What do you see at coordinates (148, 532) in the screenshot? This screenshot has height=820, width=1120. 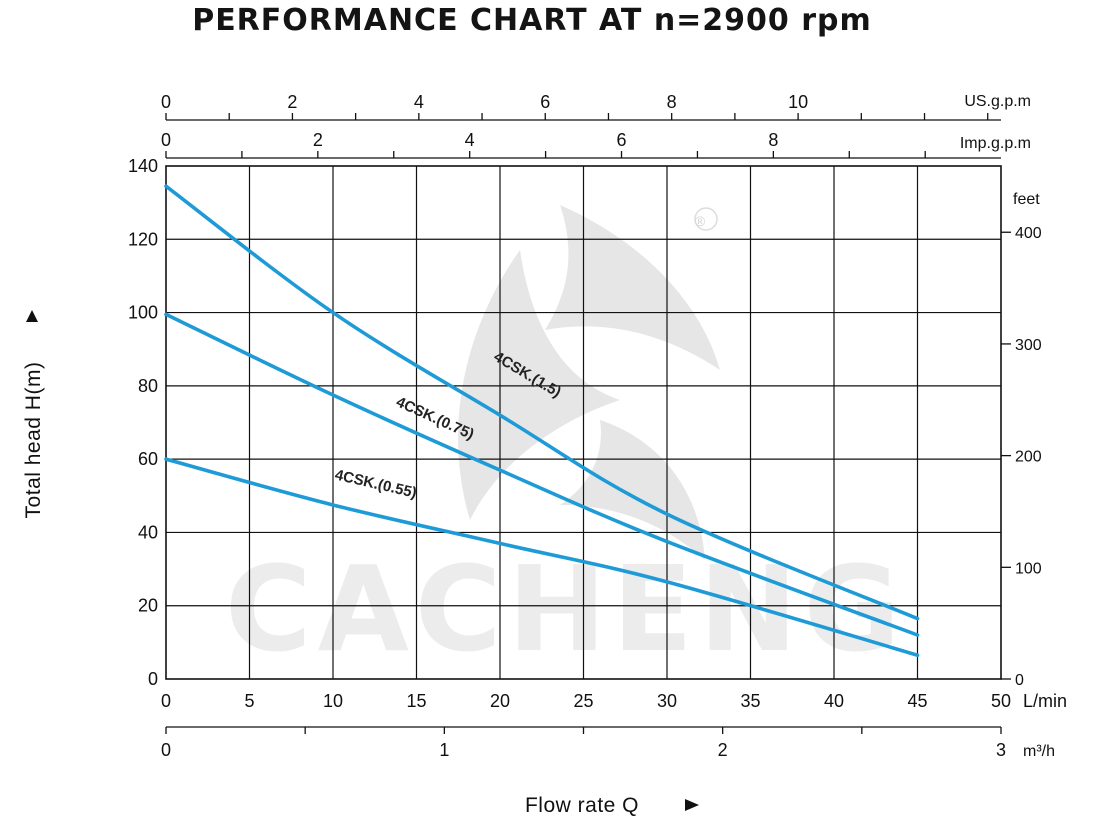 I see `y-tick-label: 40` at bounding box center [148, 532].